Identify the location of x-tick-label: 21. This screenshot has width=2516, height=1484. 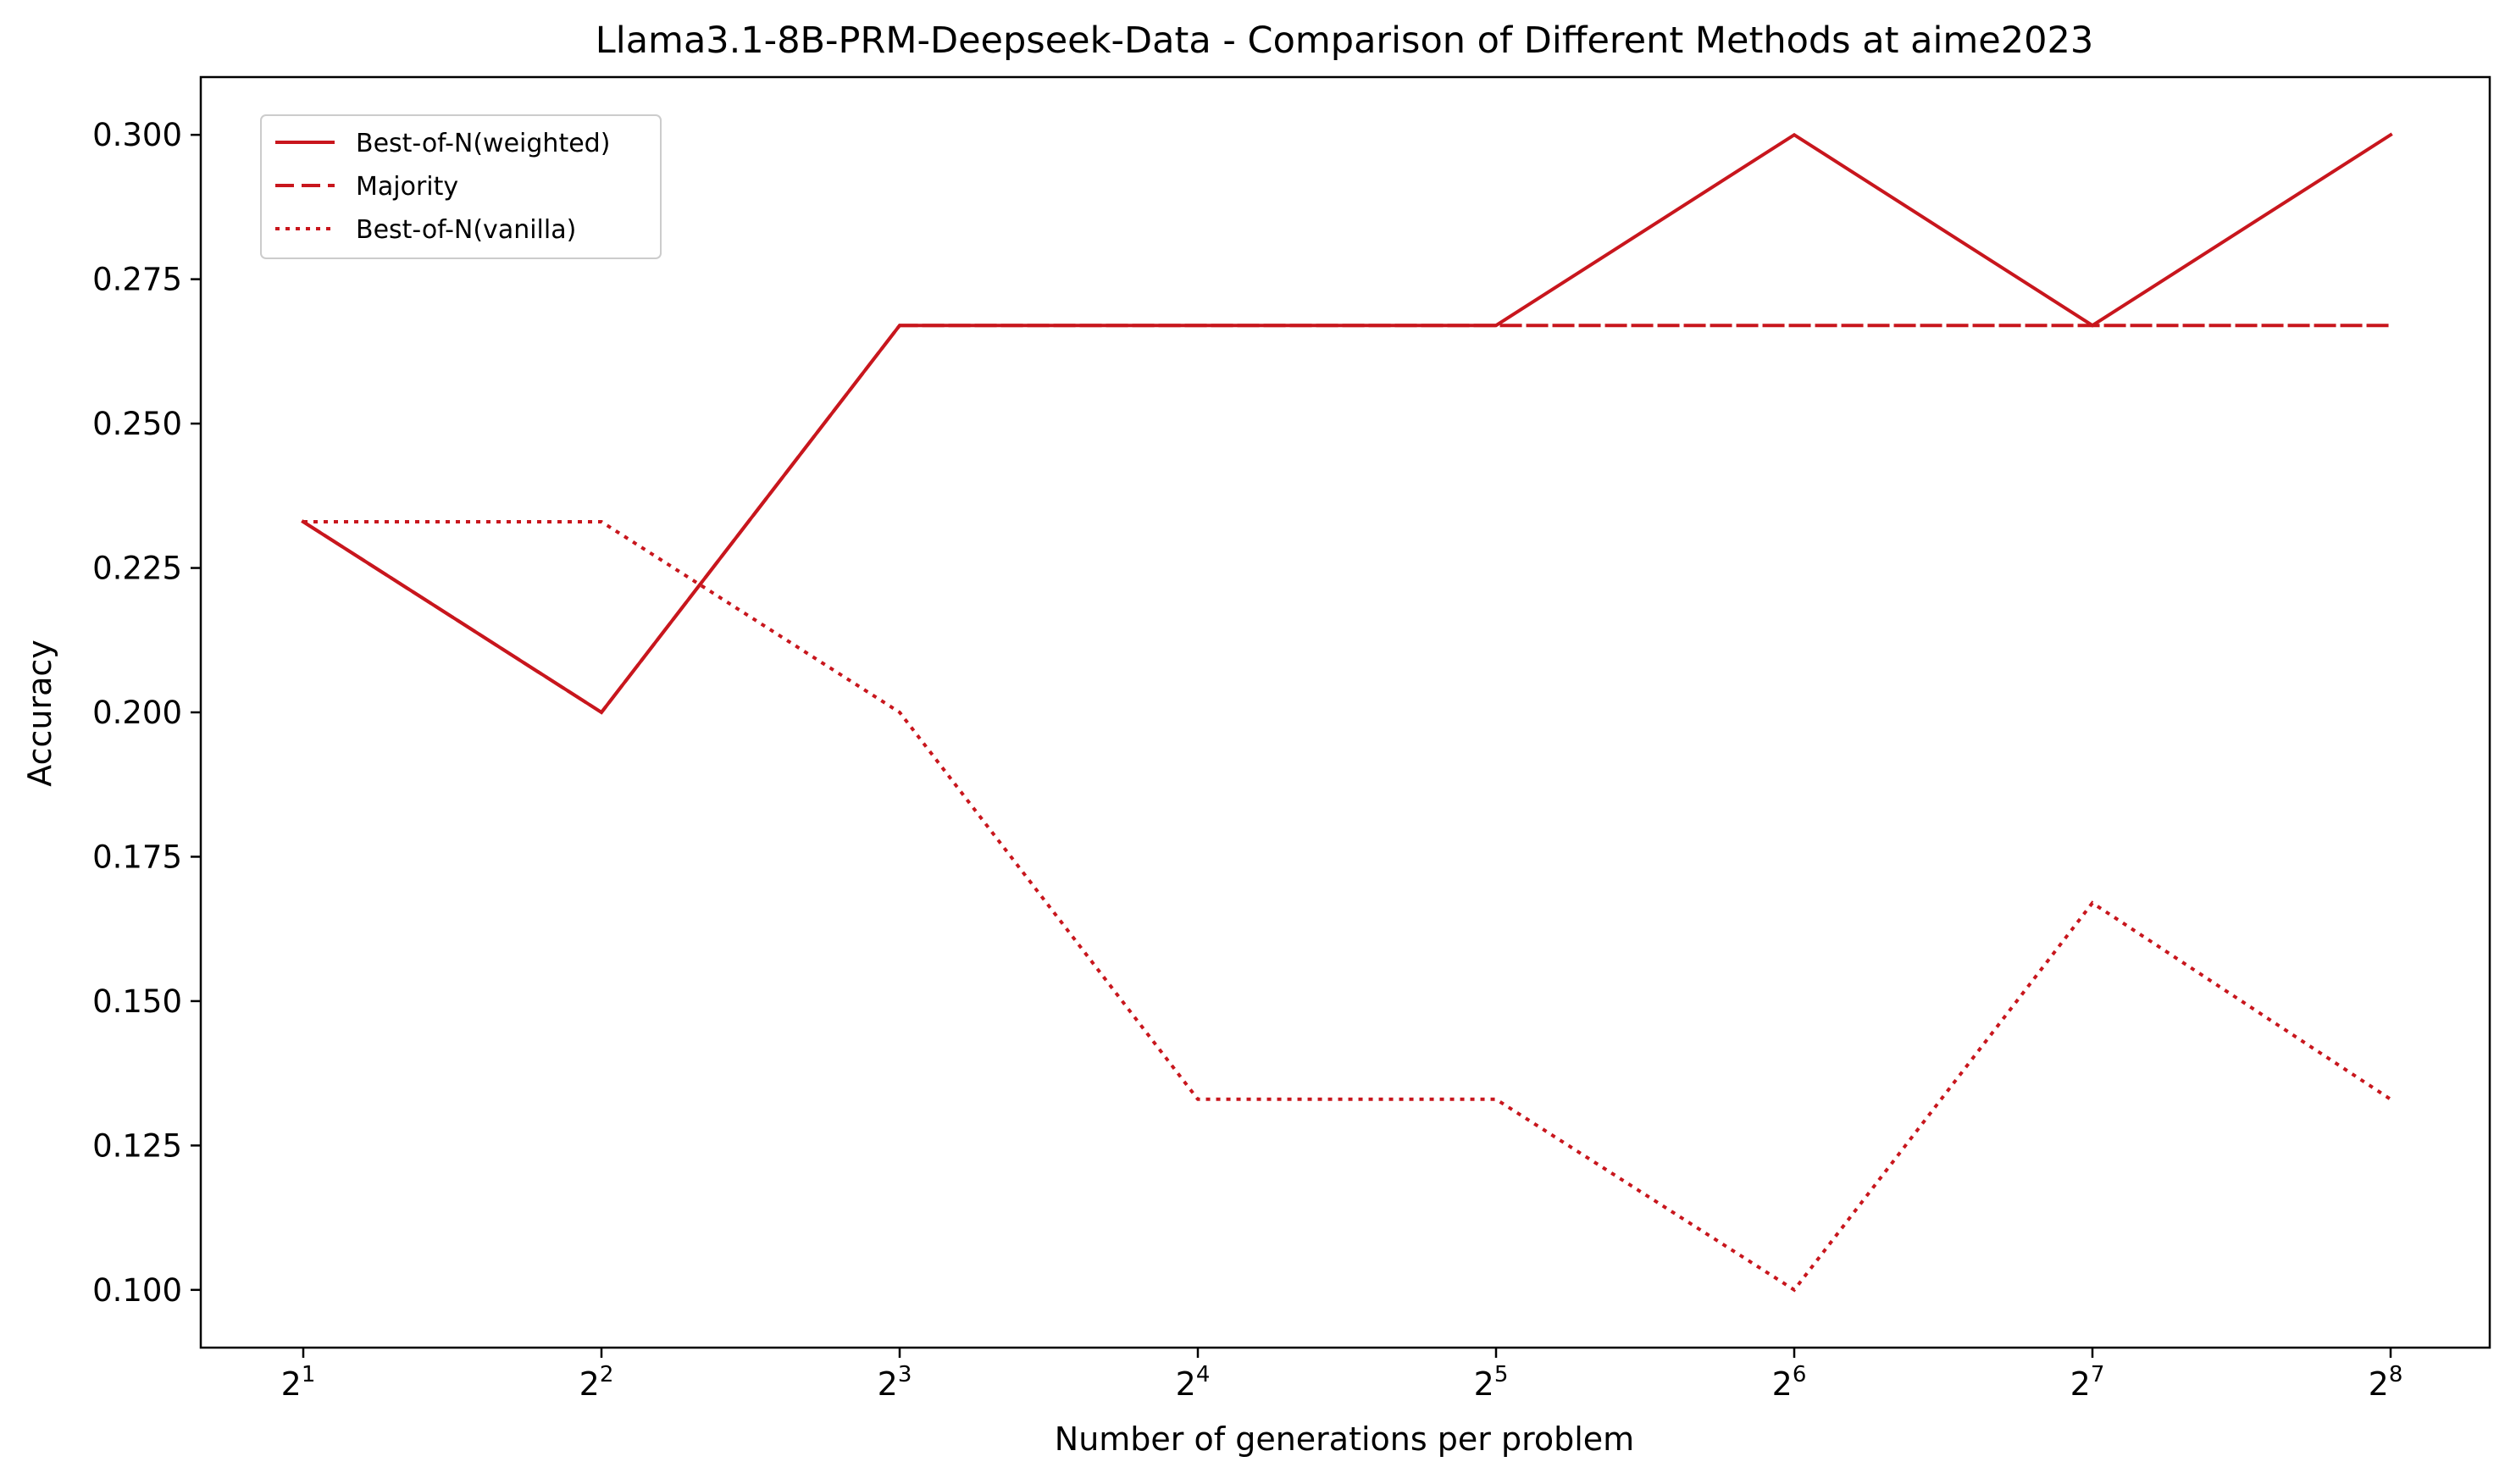
(299, 1382).